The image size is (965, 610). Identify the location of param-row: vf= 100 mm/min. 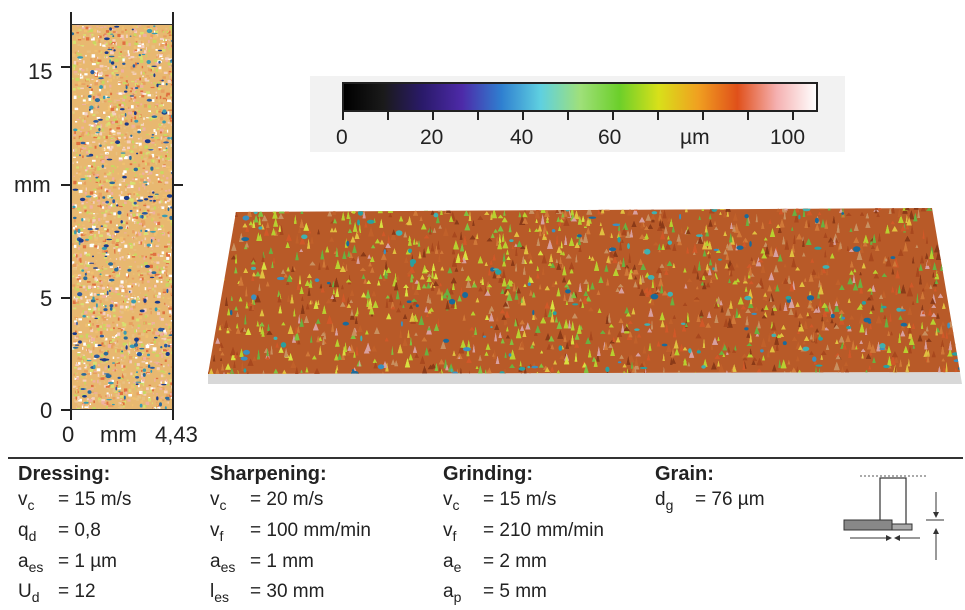
(290, 533).